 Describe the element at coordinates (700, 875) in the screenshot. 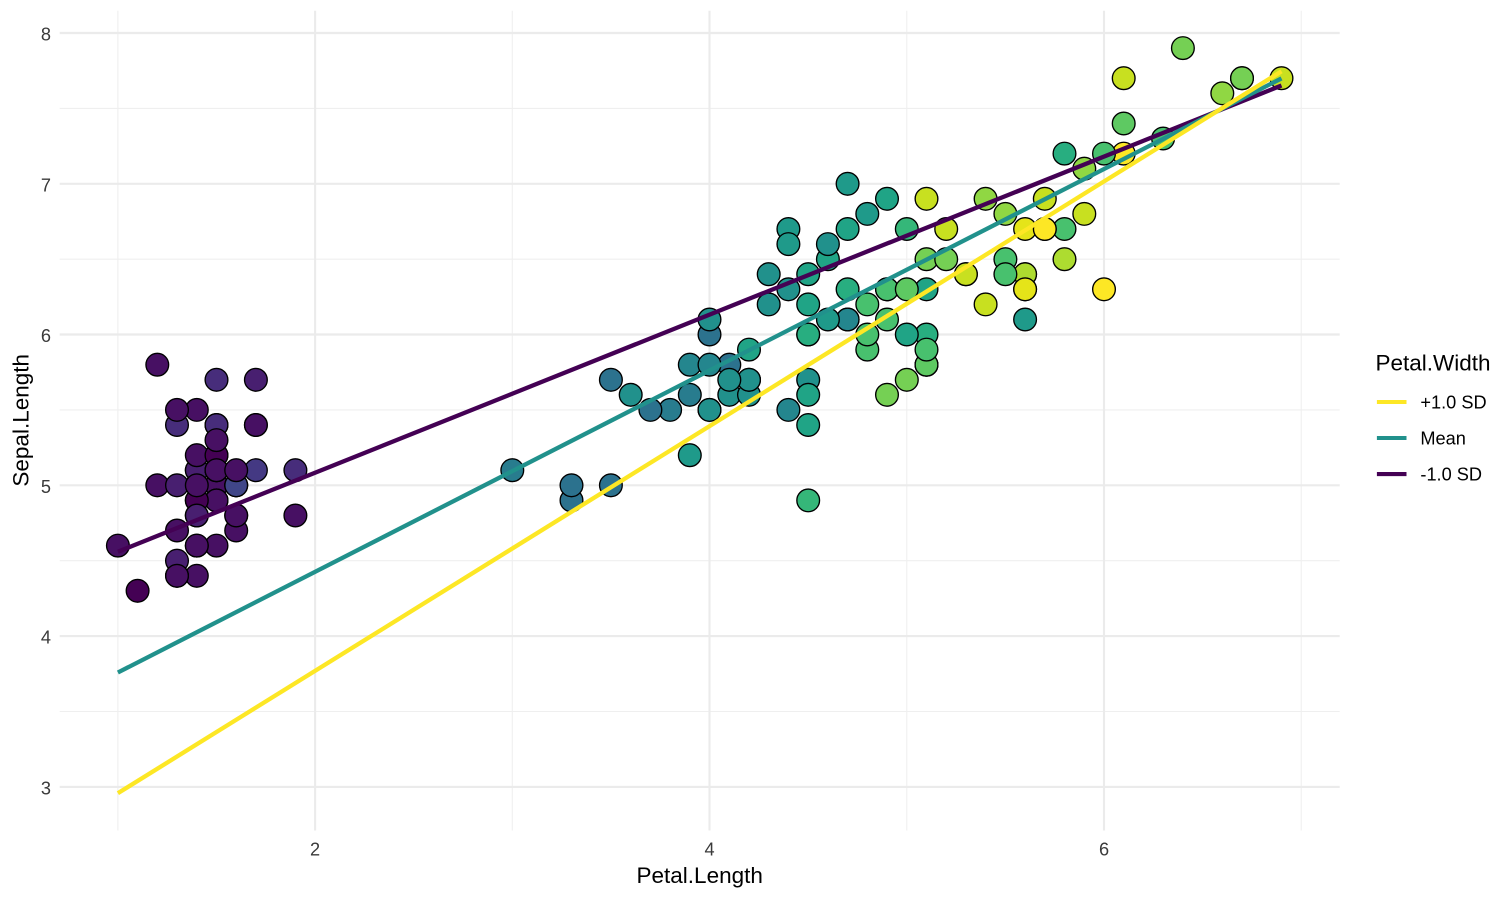

I see `svg-text: Petal.Length` at that location.